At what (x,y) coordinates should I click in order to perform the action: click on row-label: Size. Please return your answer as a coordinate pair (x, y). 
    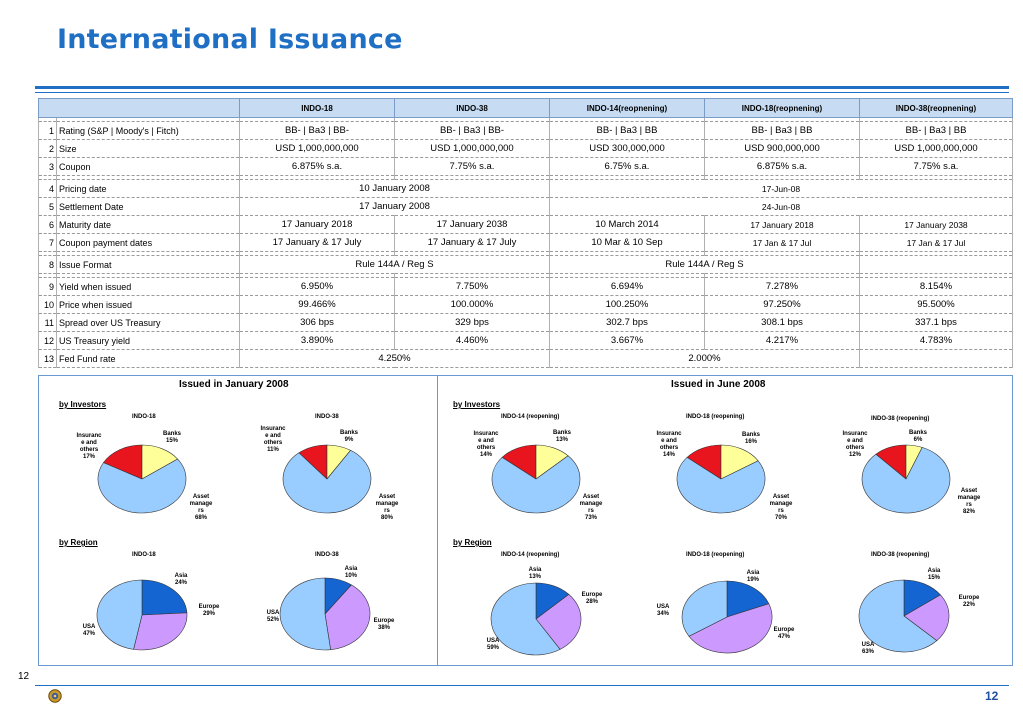
    Looking at the image, I should click on (148, 148).